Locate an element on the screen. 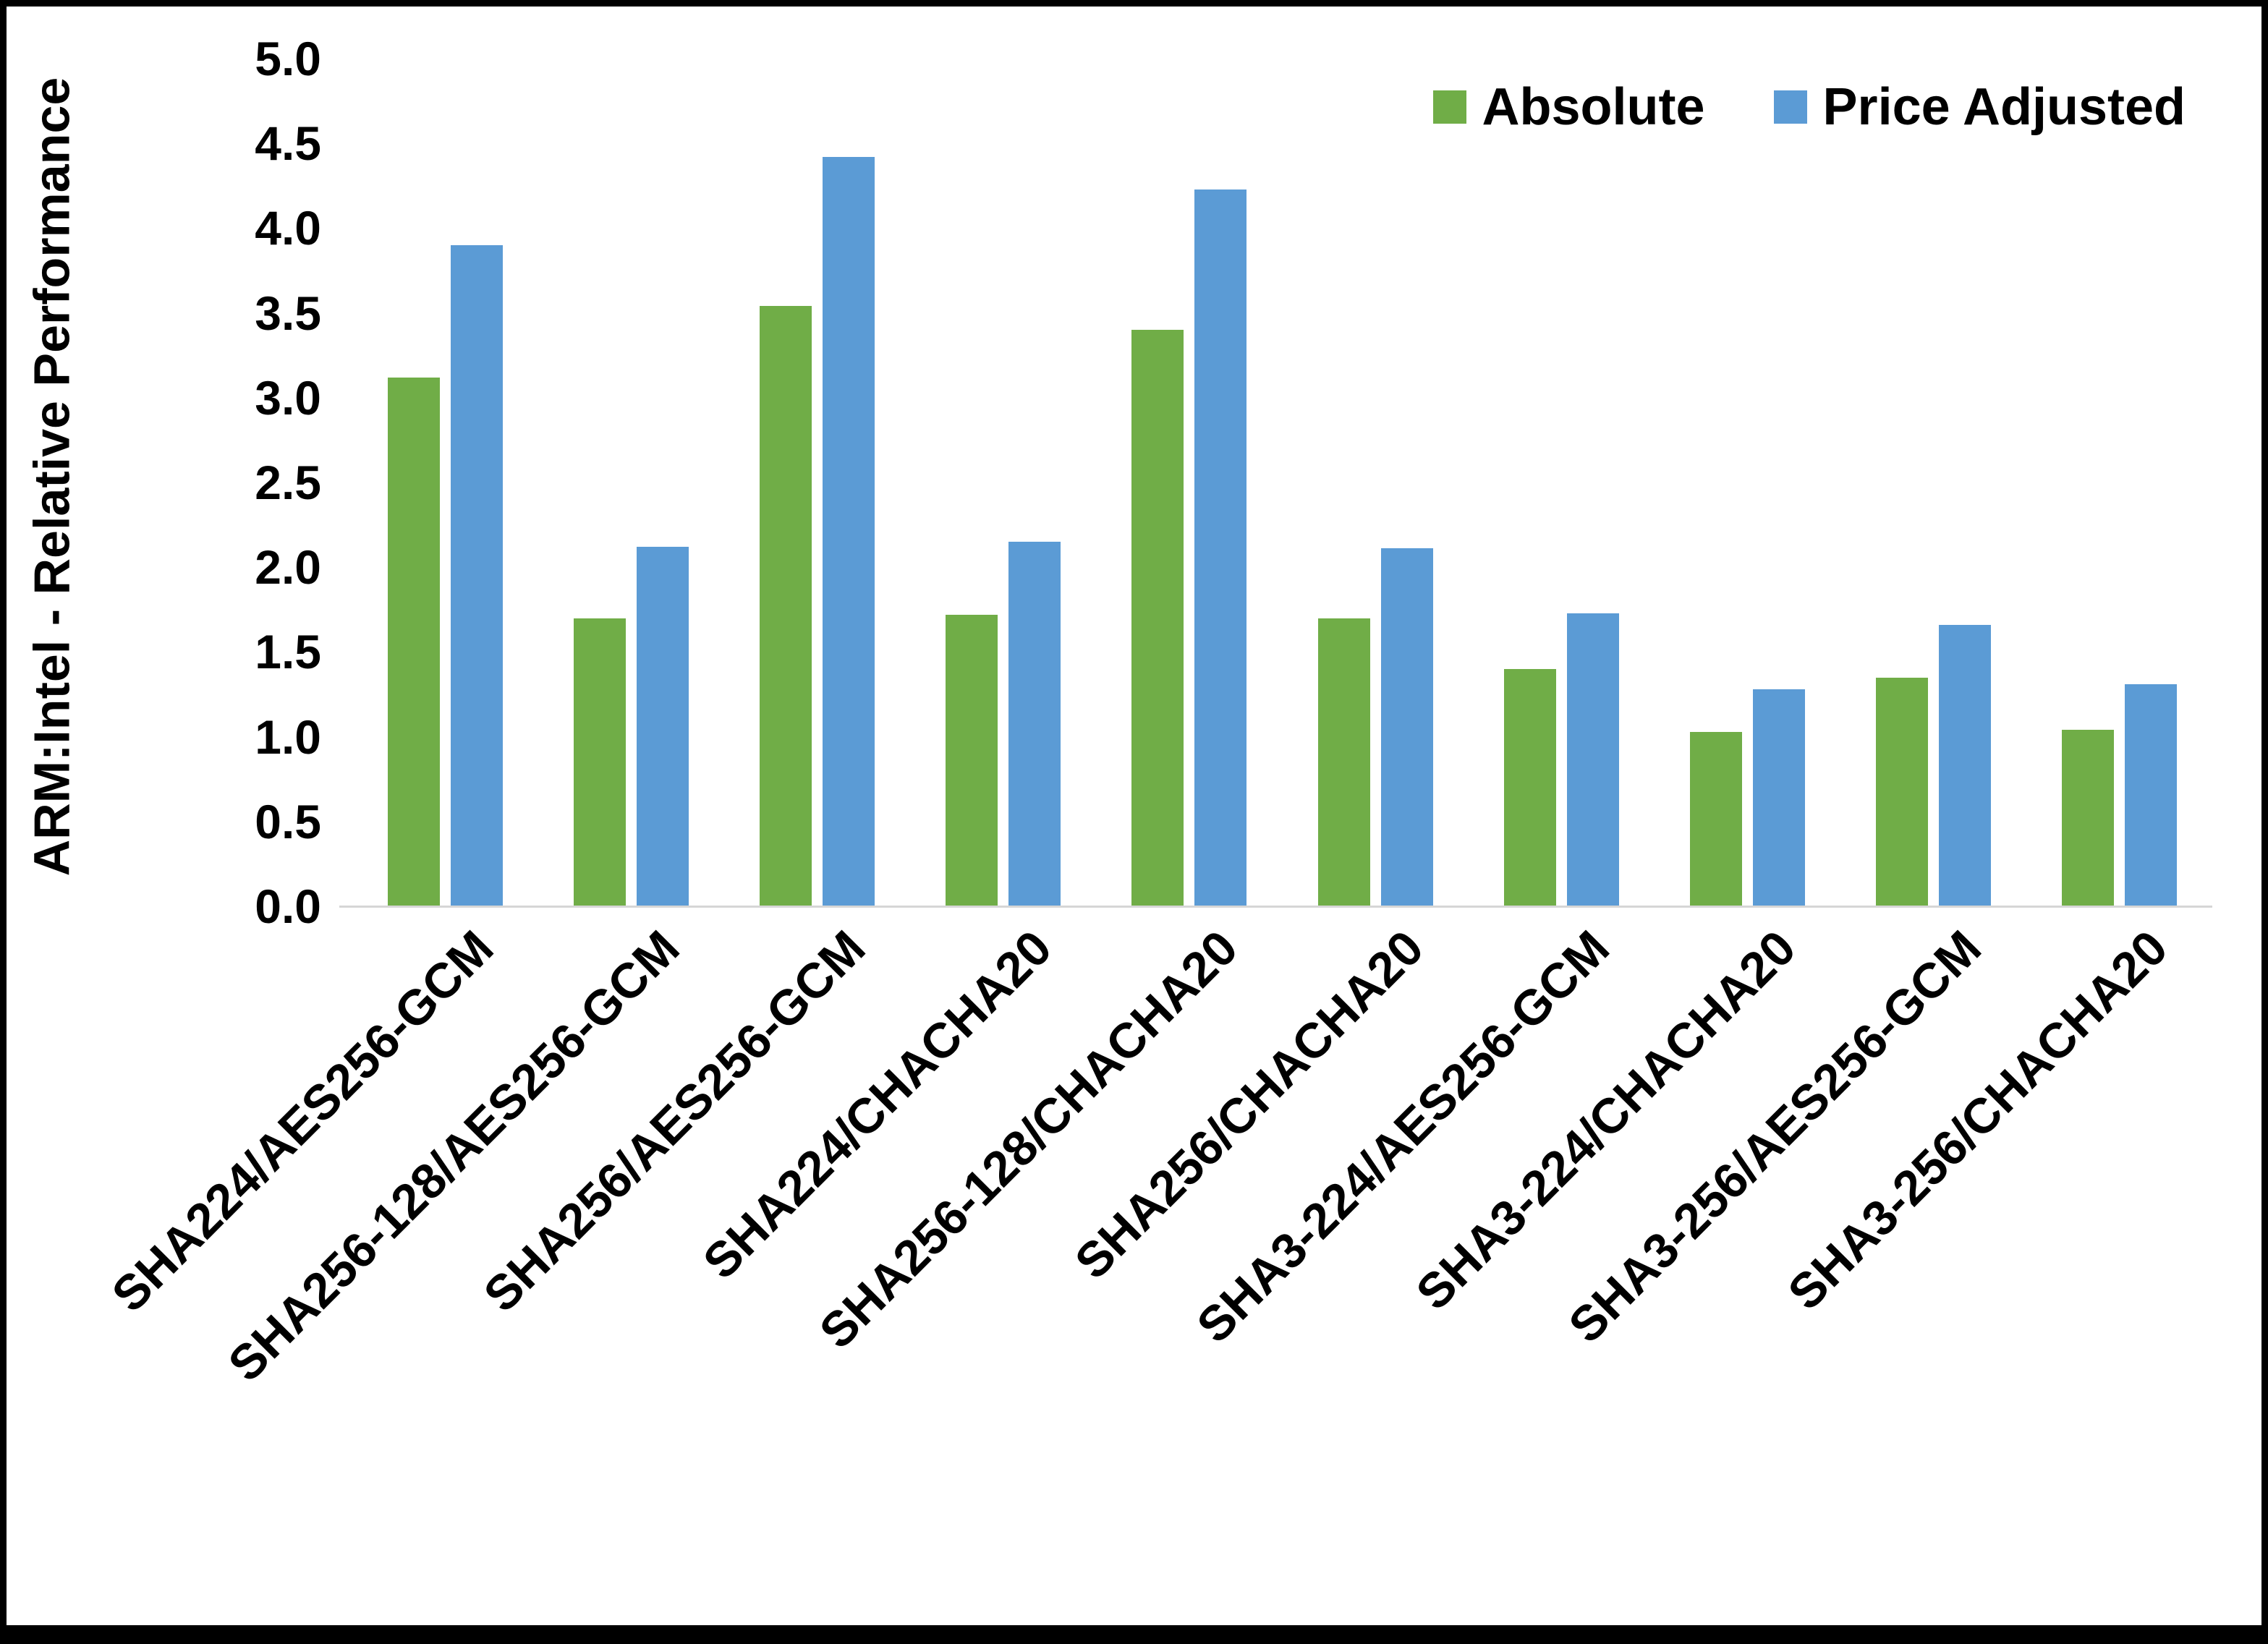 The width and height of the screenshot is (2268, 1644). legend-item: Price Adjusted is located at coordinates (1979, 107).